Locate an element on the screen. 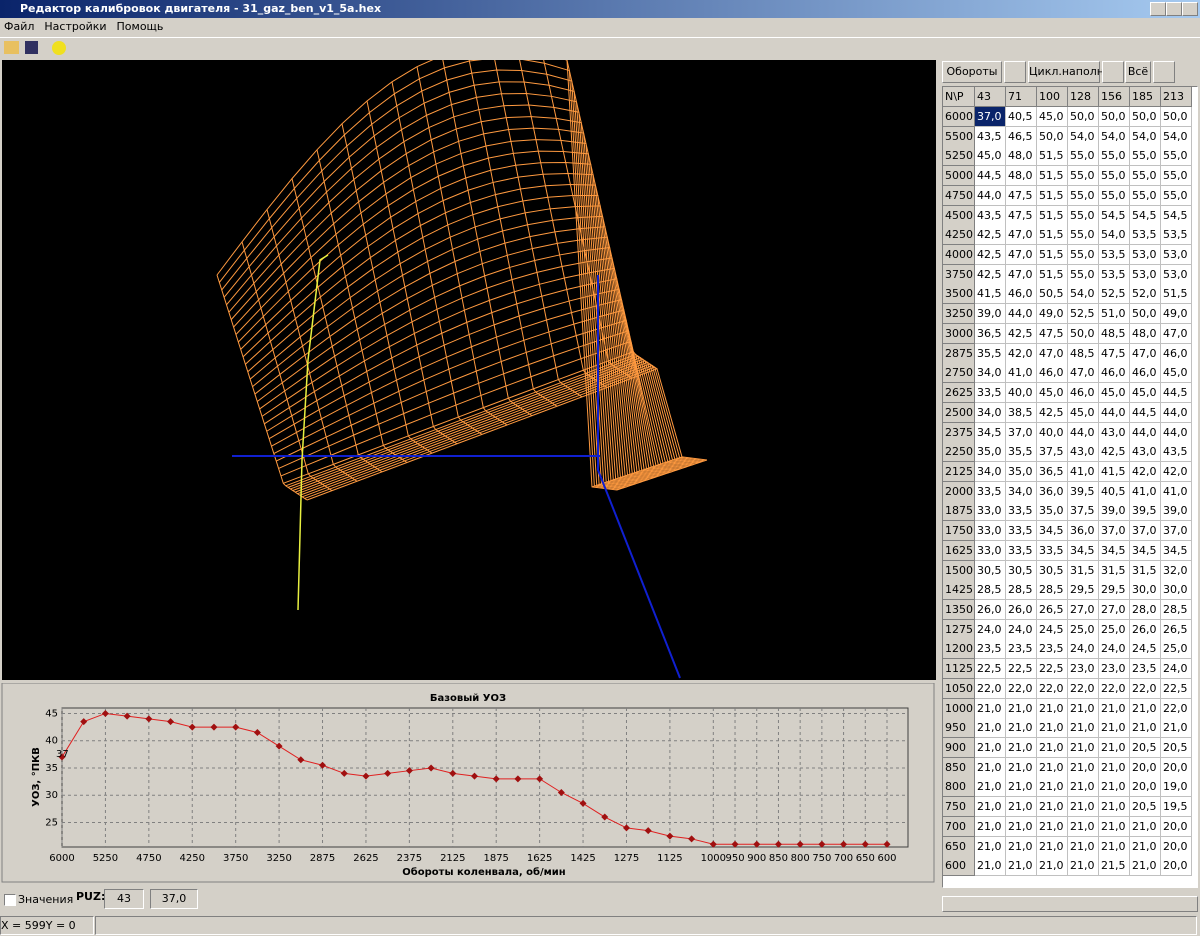  open-icon is located at coordinates (11, 47).